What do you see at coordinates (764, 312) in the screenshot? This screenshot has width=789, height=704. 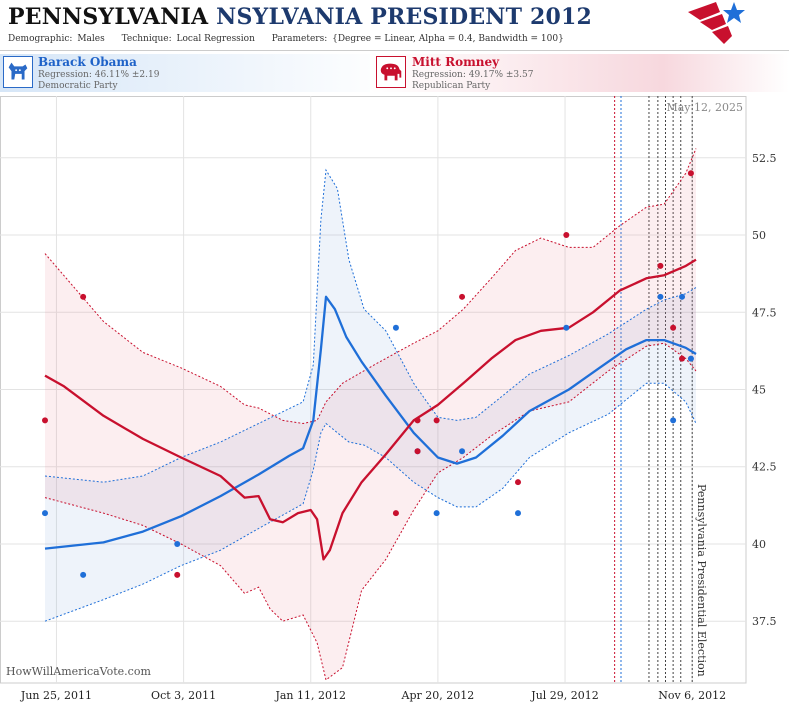 I see `y-tick-label: 47.5` at bounding box center [764, 312].